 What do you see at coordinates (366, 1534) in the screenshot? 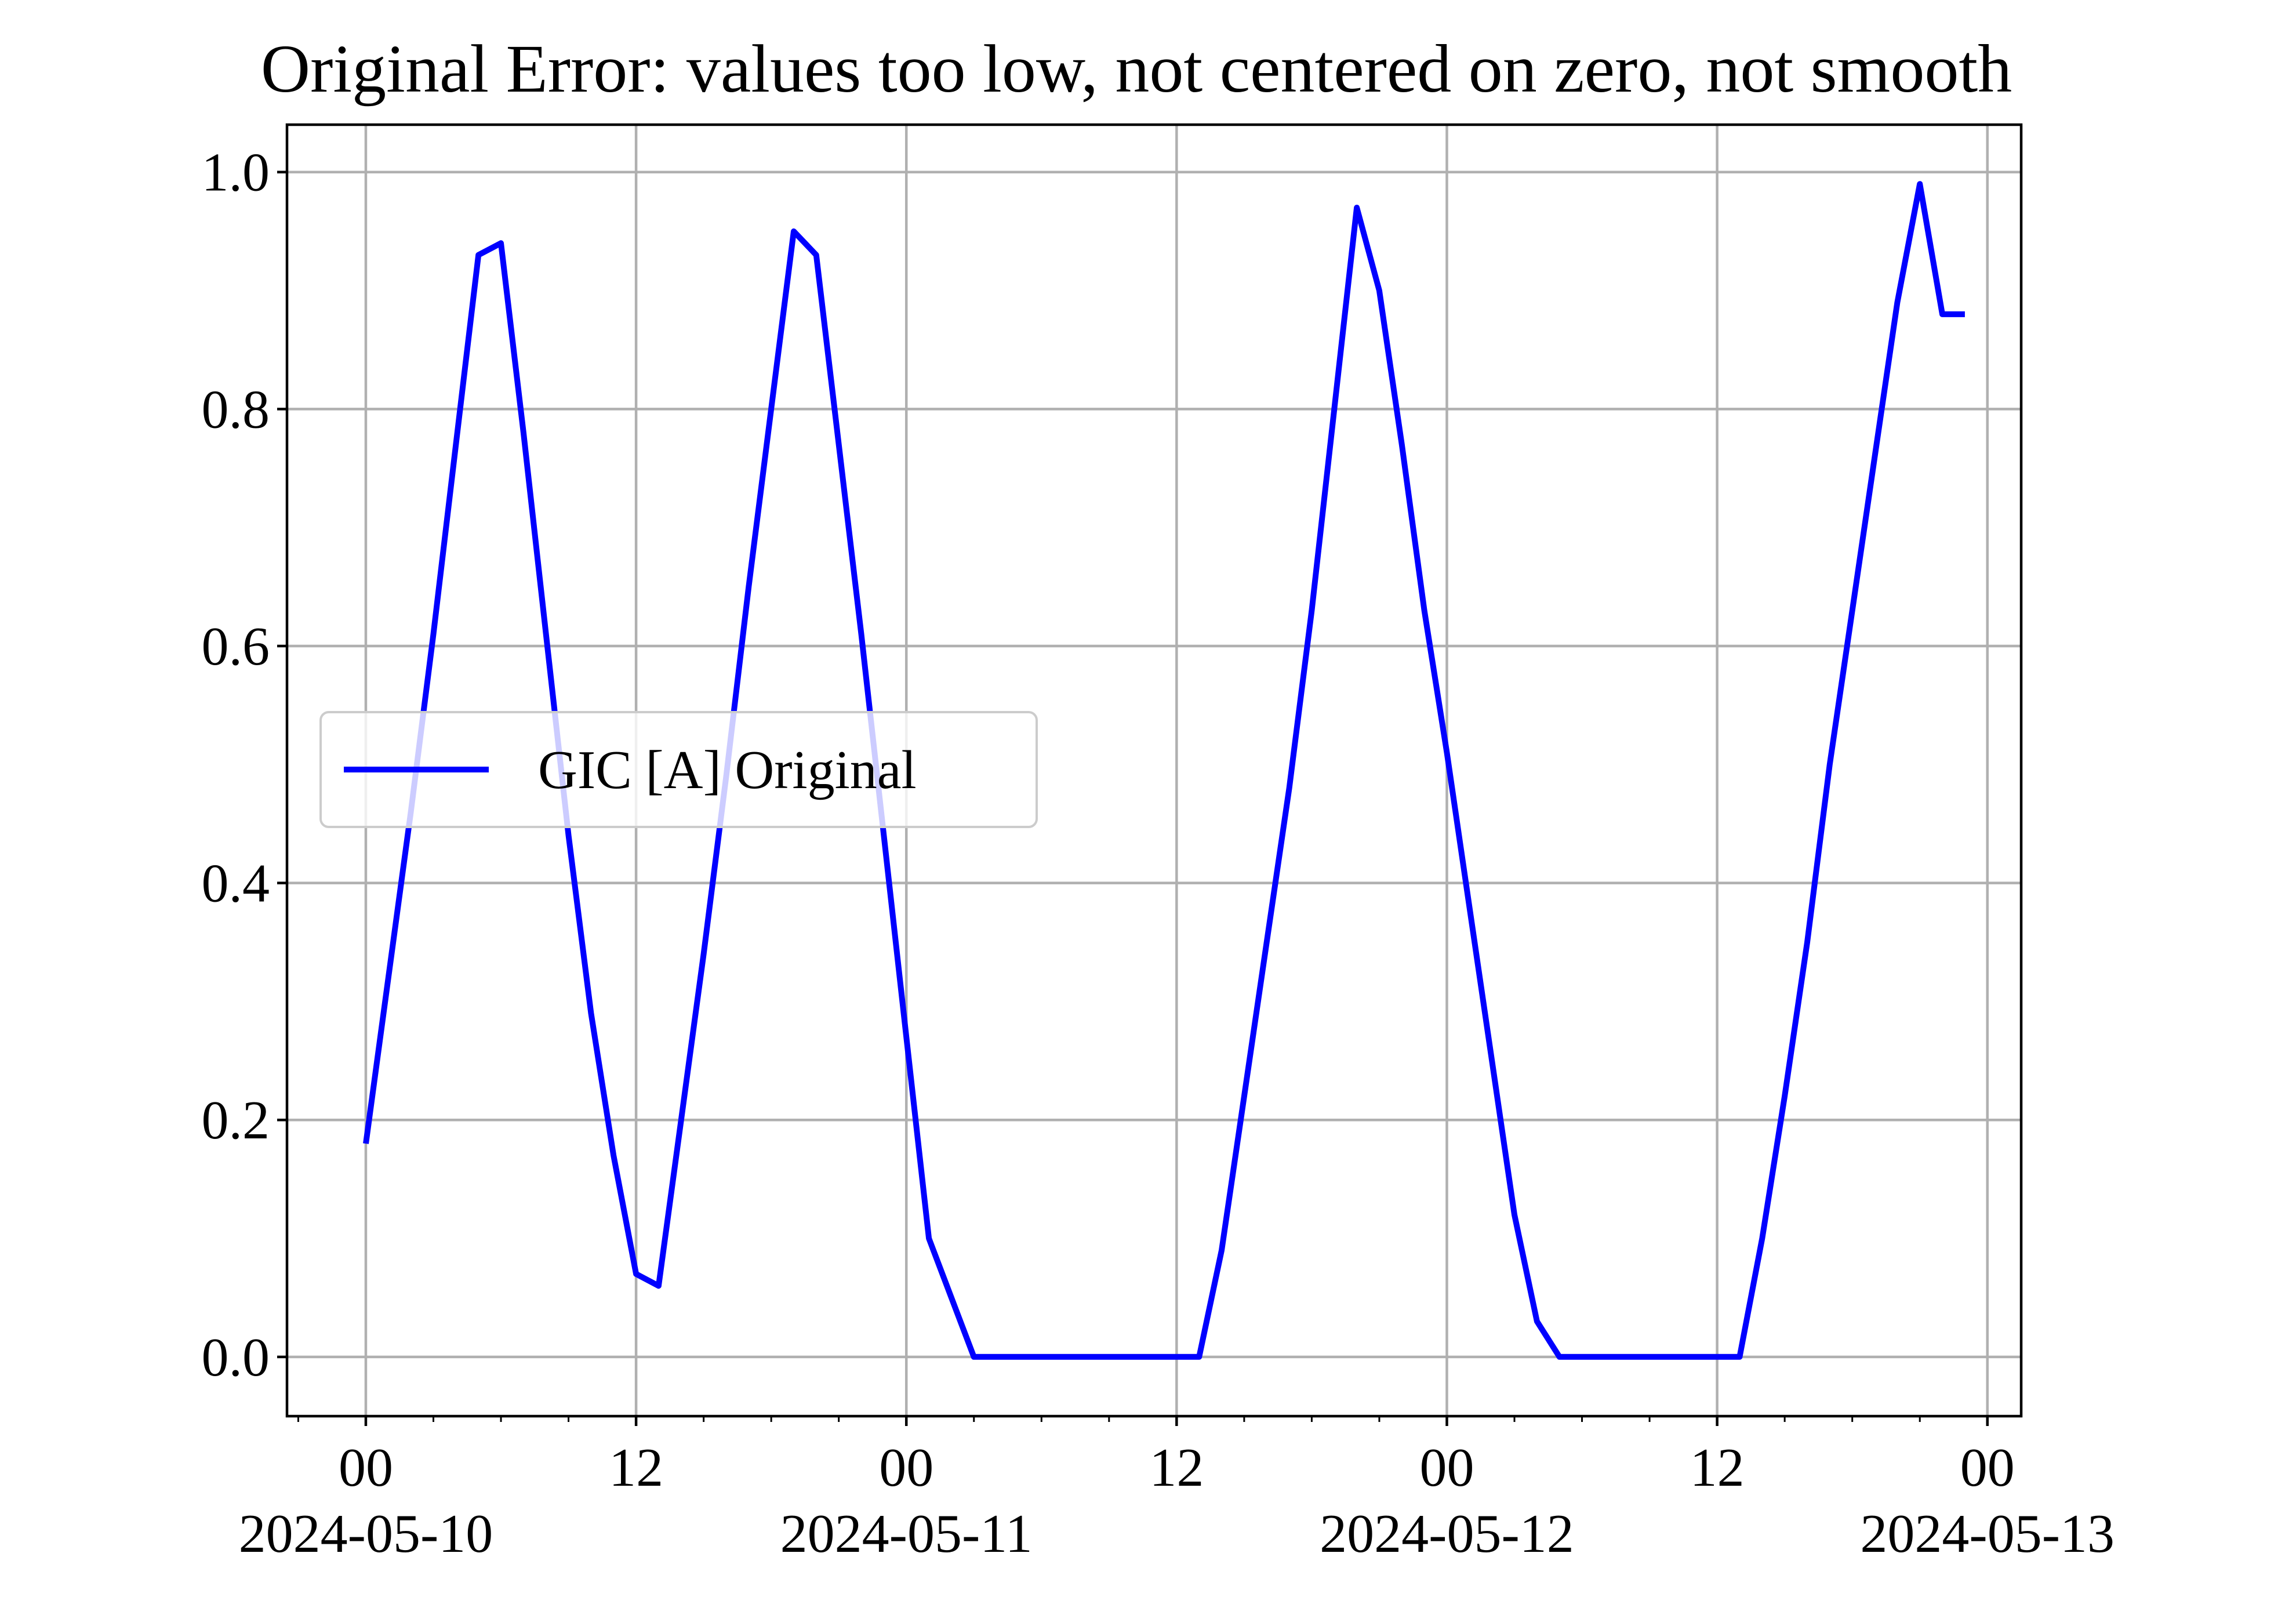
I see `x-tick-date-label: 2024-05-10` at bounding box center [366, 1534].